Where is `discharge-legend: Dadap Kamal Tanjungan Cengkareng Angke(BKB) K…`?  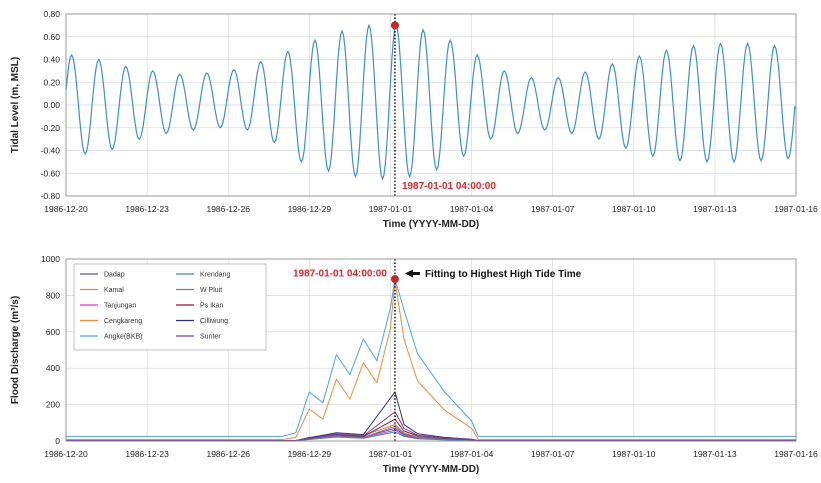 discharge-legend: Dadap Kamal Tanjungan Cengkareng Angke(BKB) K… is located at coordinates (170, 307).